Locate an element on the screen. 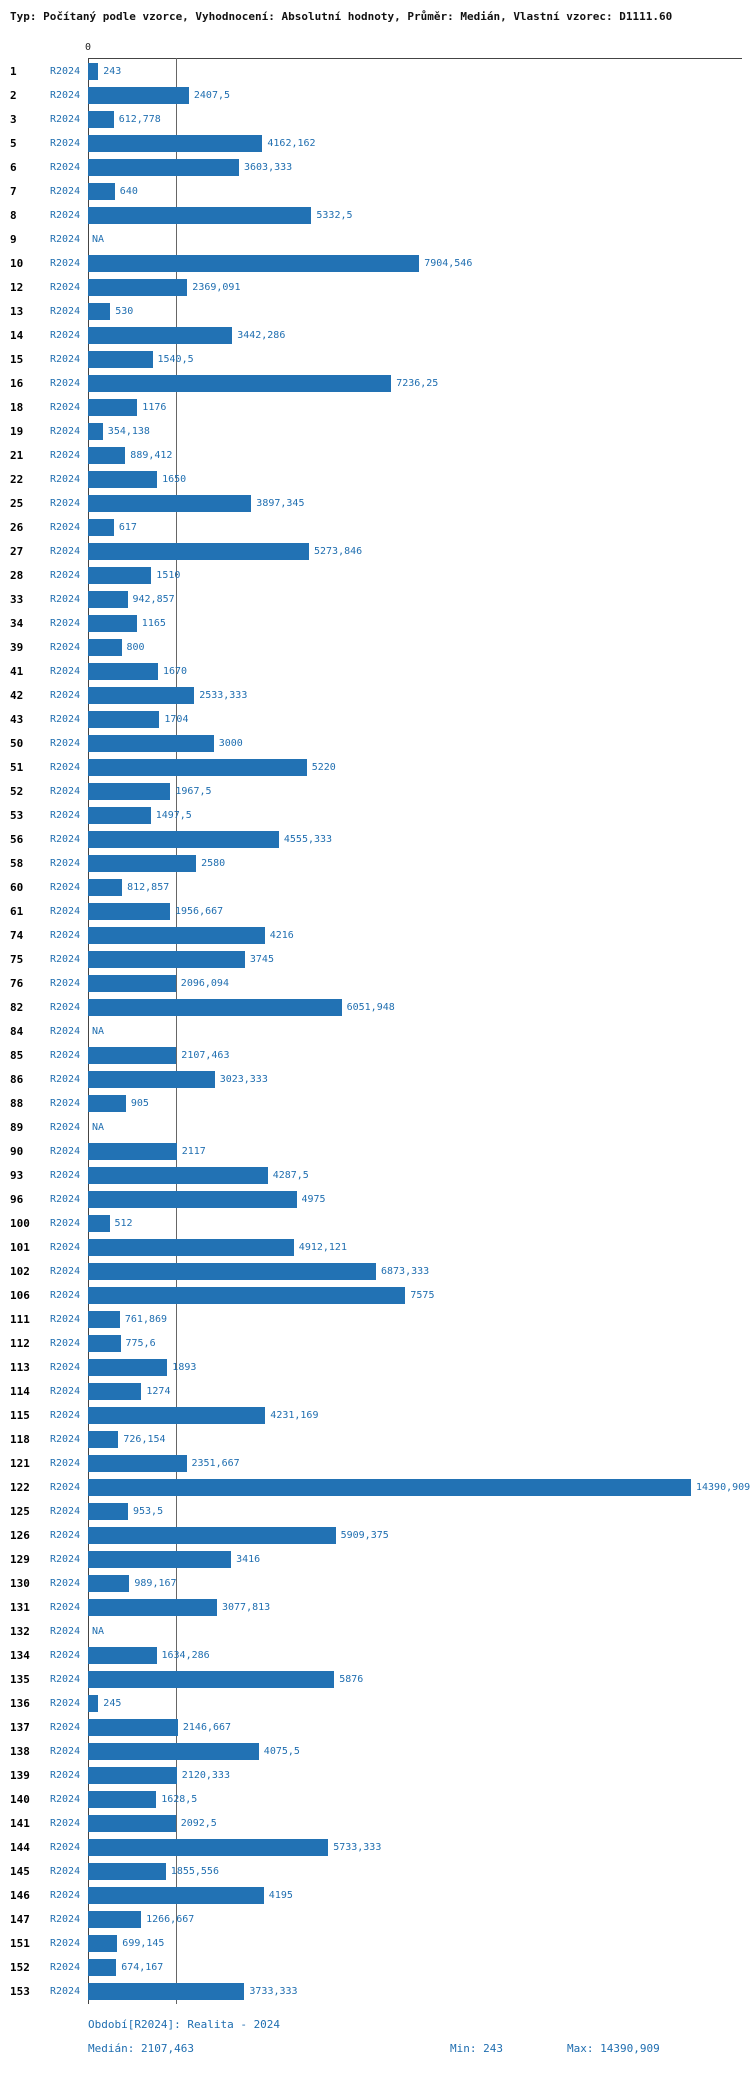 This screenshot has height=2074, width=750. value-label: 942,857 is located at coordinates (153, 599).